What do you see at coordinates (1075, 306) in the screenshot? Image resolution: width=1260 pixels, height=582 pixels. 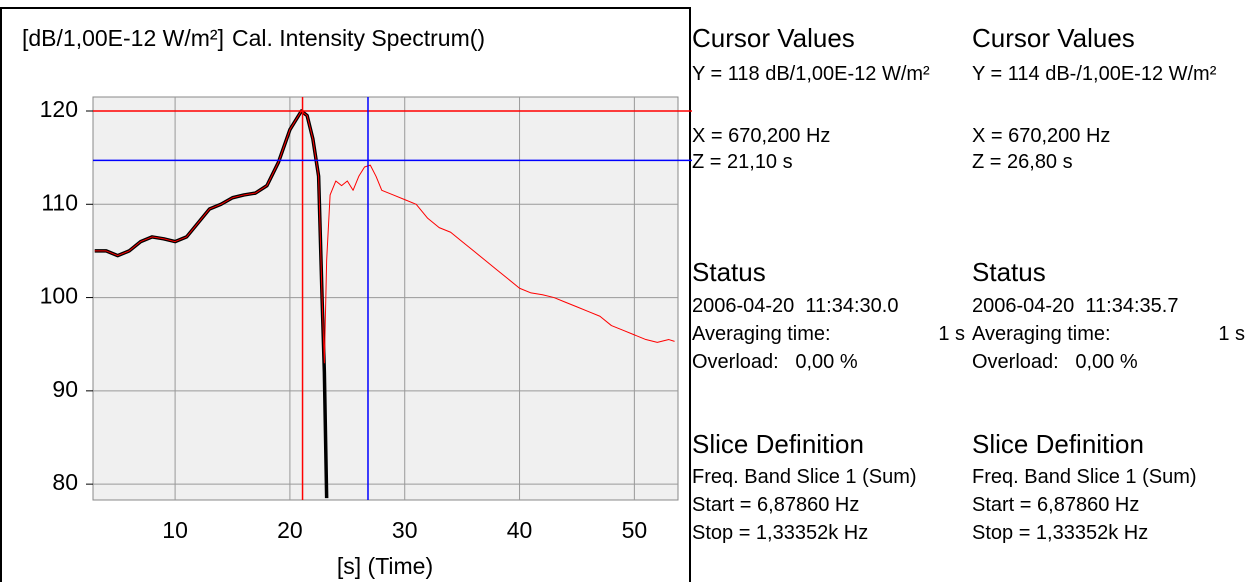 I see `timestamp: 2006-04-20 11:34:35.7` at bounding box center [1075, 306].